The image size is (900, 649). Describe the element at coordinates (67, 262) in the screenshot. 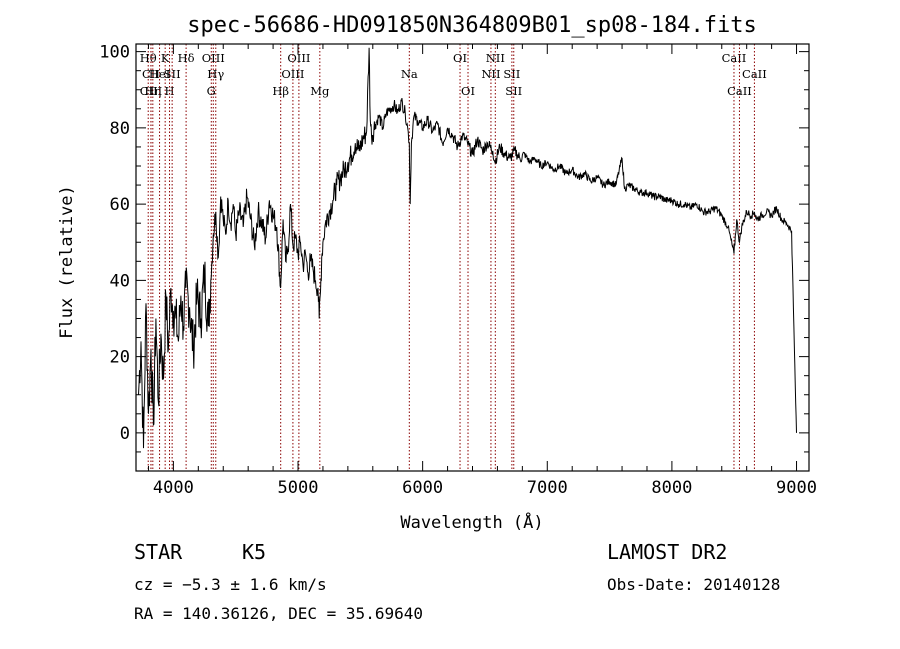

I see `y-axis-label: Flux (relative)` at that location.